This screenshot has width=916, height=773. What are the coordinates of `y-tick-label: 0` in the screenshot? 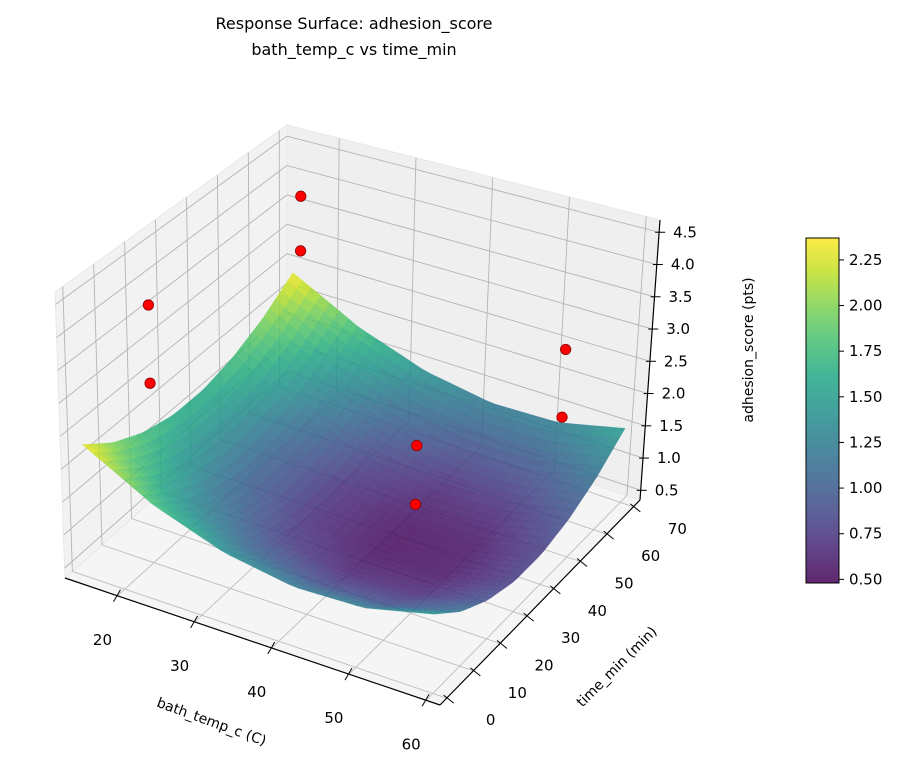 It's located at (491, 720).